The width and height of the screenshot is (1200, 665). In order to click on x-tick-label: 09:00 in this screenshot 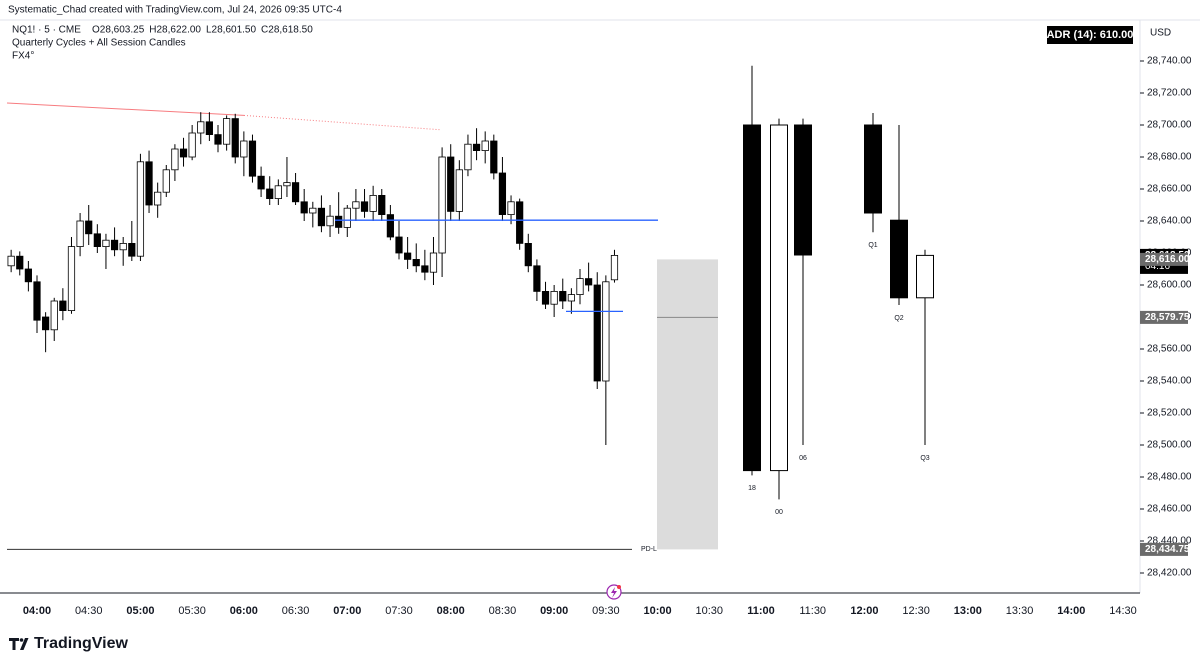, I will do `click(554, 611)`.